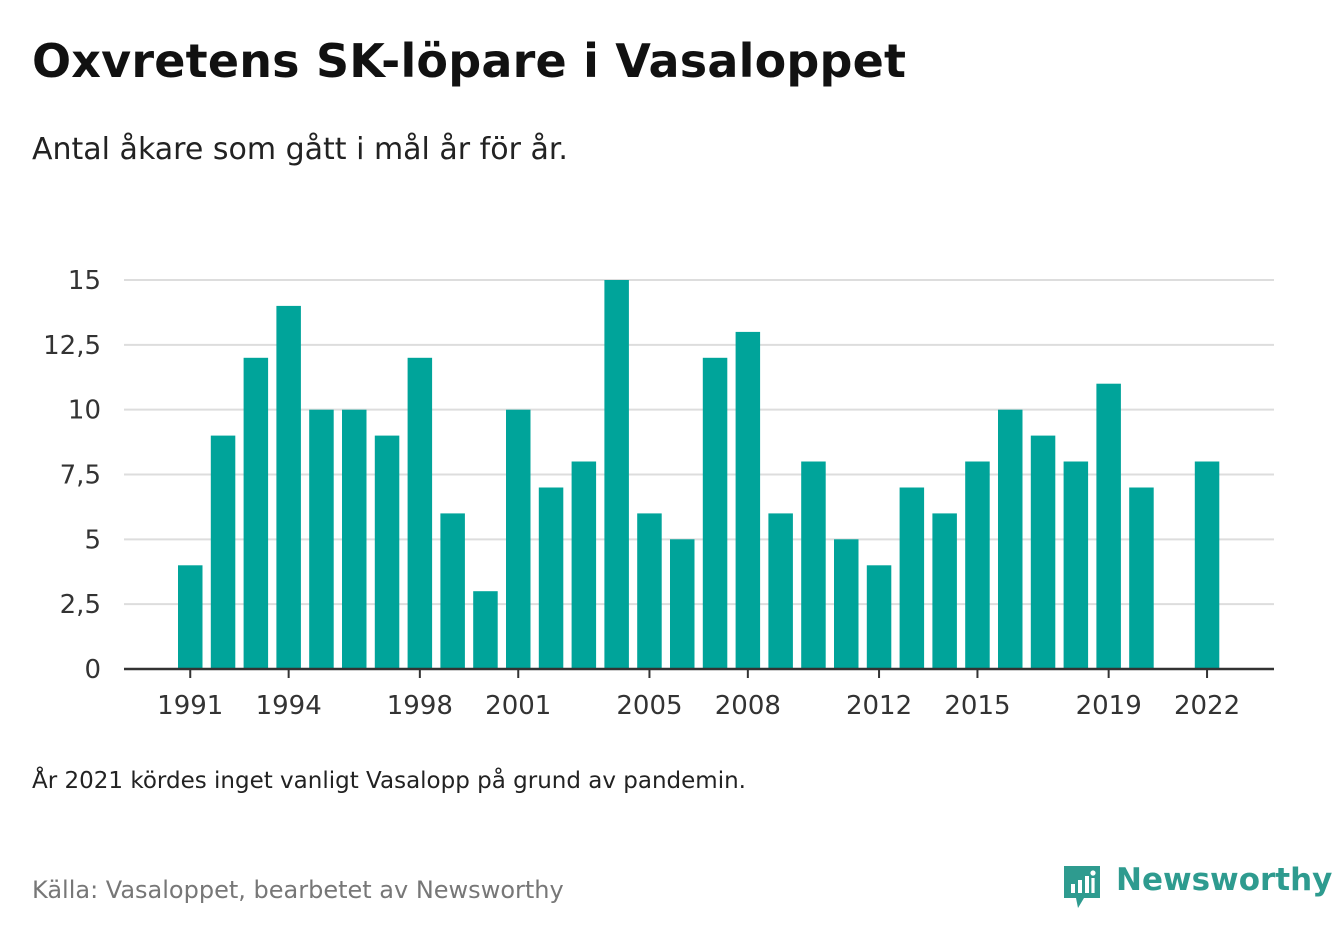 The height and width of the screenshot is (940, 1340). I want to click on bar-2002, so click(551, 578).